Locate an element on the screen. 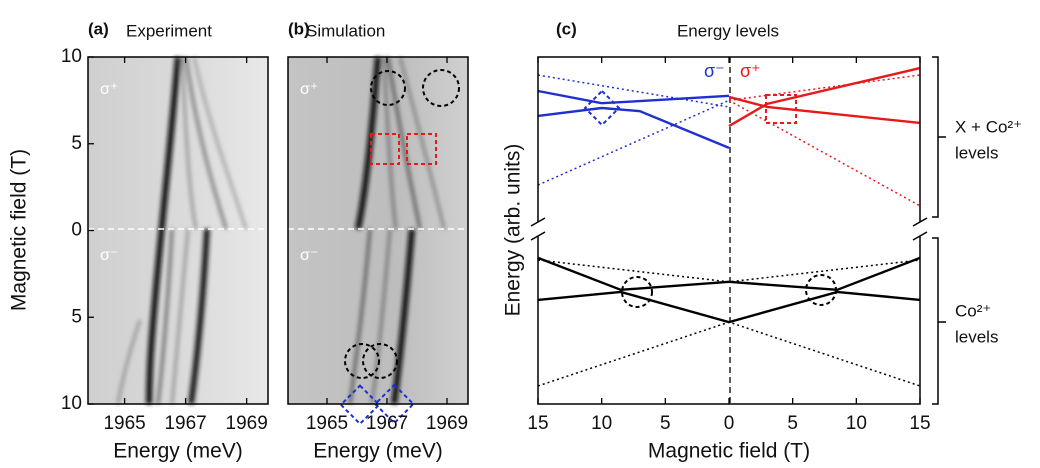 The width and height of the screenshot is (1040, 468). axis-break is located at coordinates (729, 229).